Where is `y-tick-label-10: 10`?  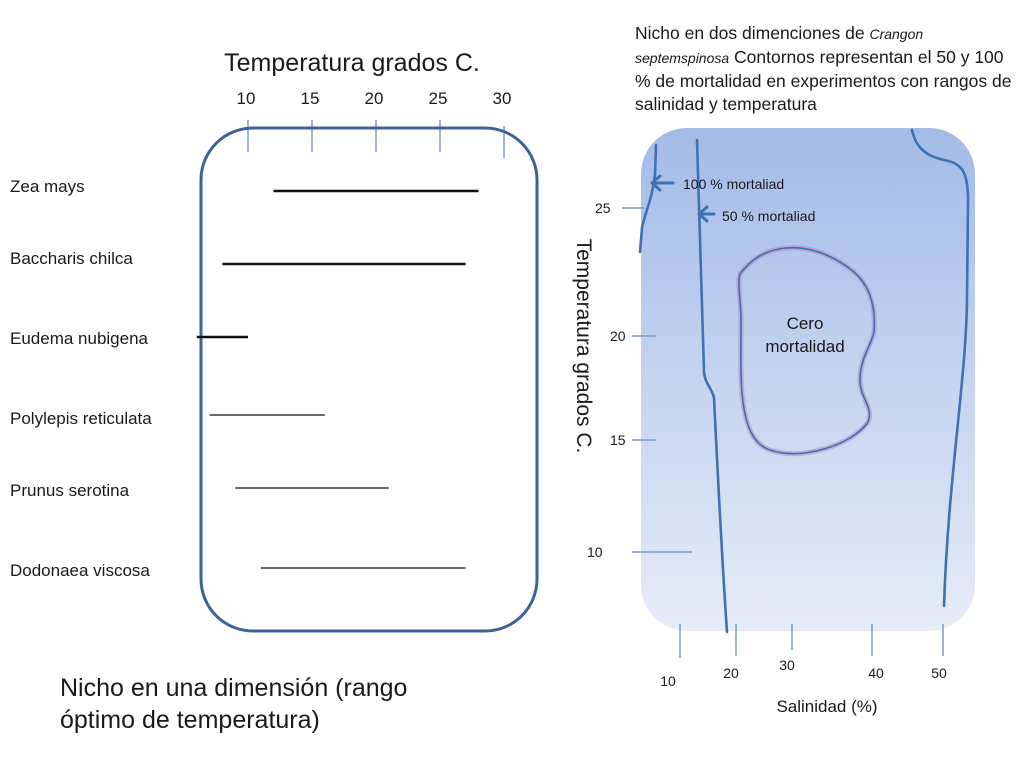
y-tick-label-10: 10 is located at coordinates (595, 552).